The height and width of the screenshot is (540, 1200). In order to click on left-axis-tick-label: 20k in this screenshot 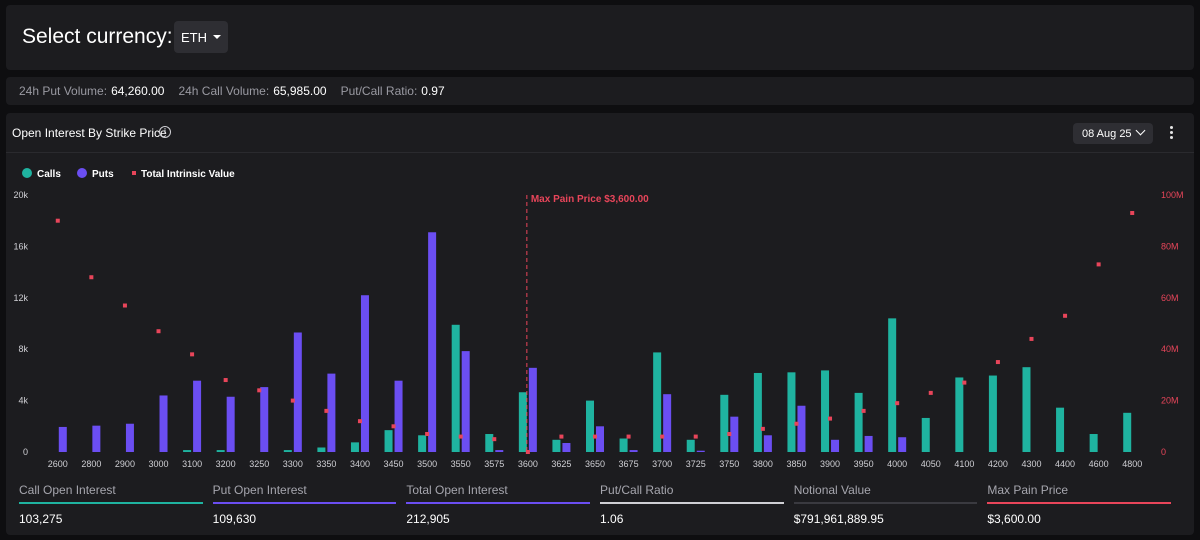, I will do `click(20, 195)`.